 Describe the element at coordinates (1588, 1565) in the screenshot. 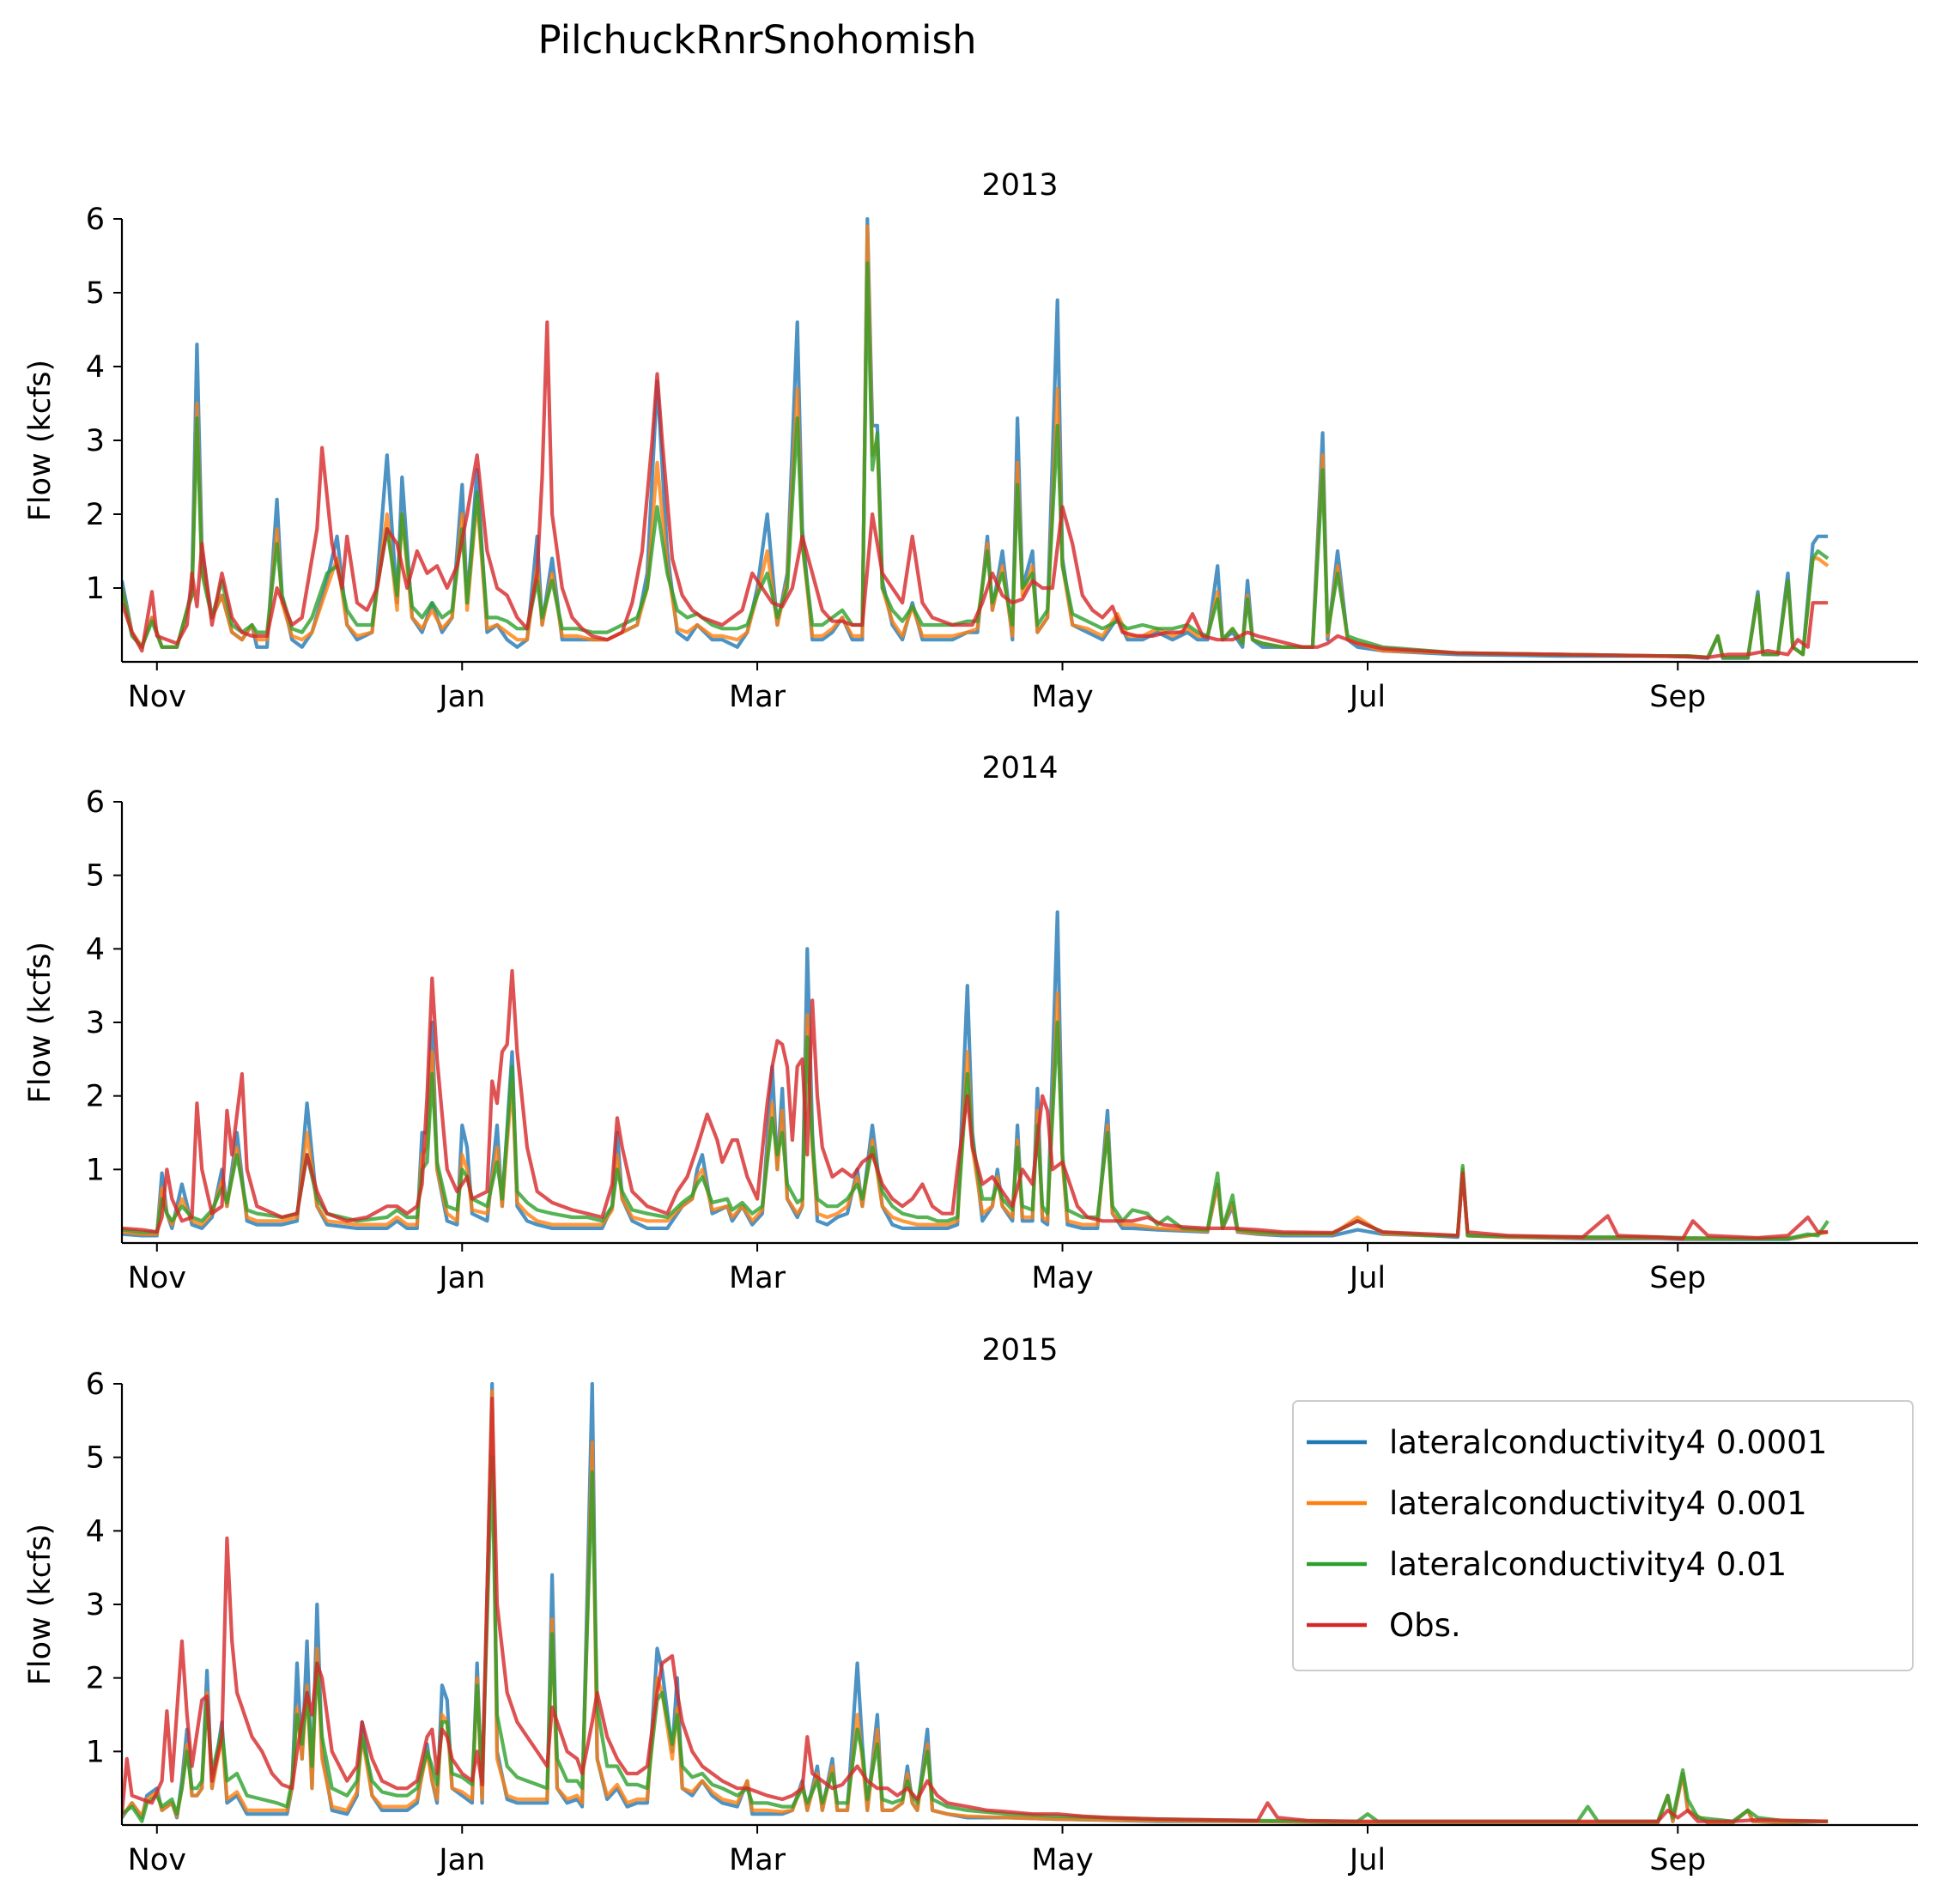

I see `legend-label: lateralconductivity4 0.01` at that location.